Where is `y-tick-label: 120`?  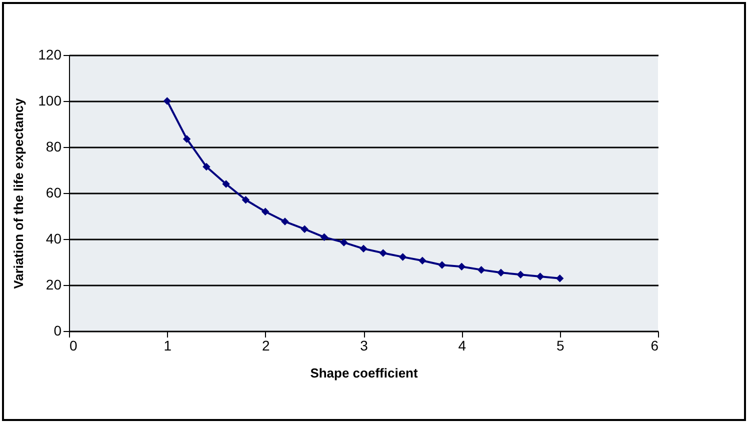 y-tick-label: 120 is located at coordinates (50, 54).